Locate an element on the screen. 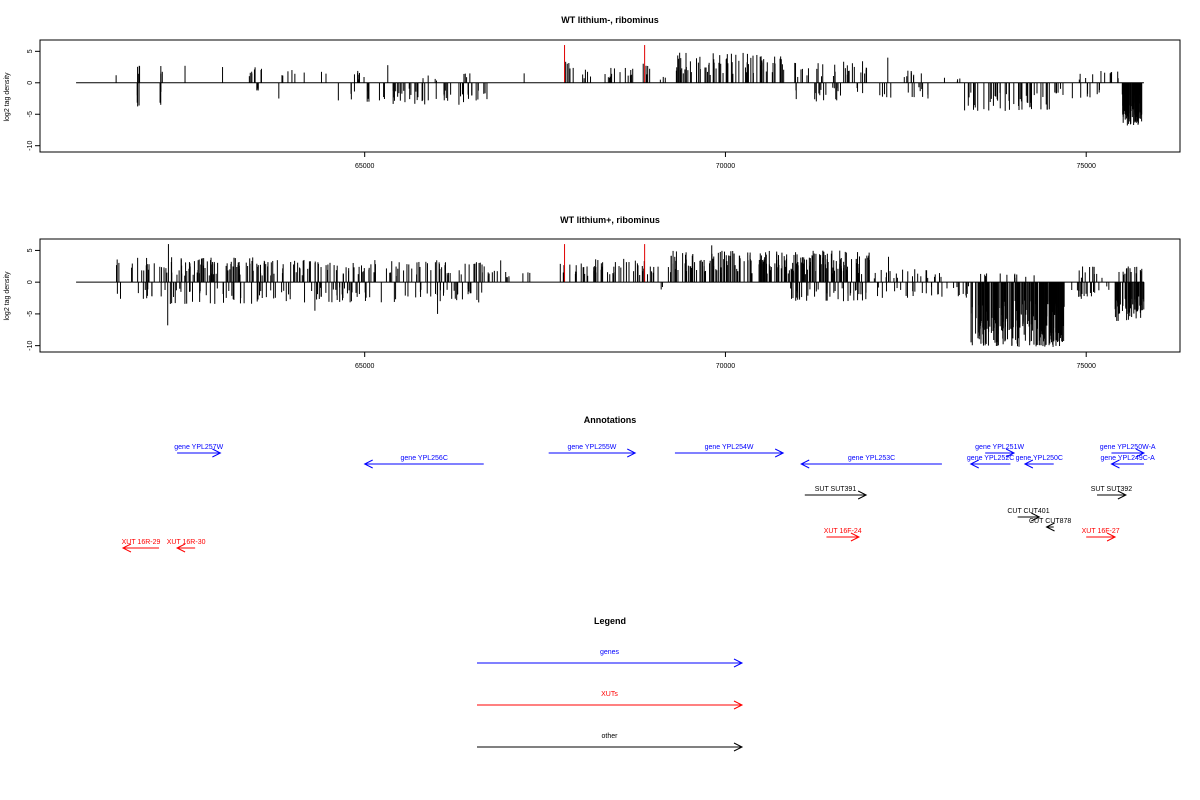 This screenshot has height=800, width=1200. annotation-feature: gene YPL254W is located at coordinates (729, 451).